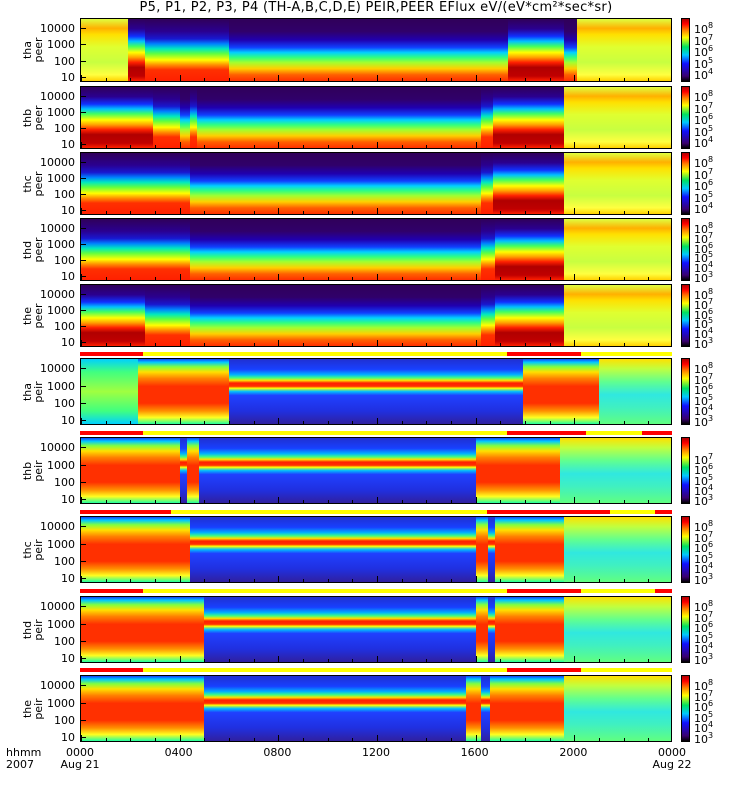 This screenshot has width=750, height=800. I want to click on panel-label: thb peir, so click(33, 471).